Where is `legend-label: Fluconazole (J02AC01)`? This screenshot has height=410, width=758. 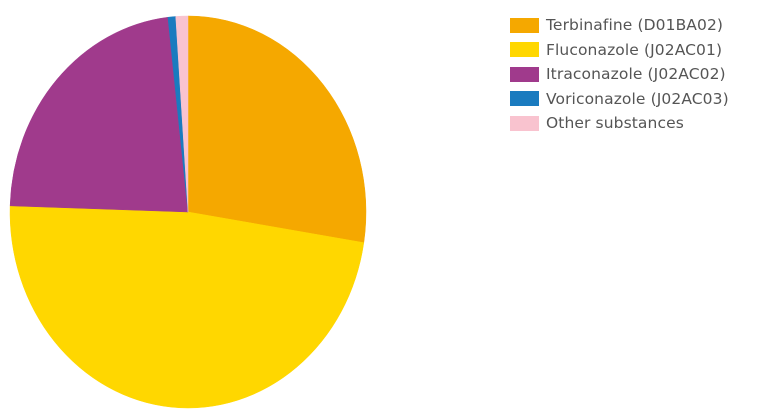
legend-label: Fluconazole (J02AC01) is located at coordinates (634, 49).